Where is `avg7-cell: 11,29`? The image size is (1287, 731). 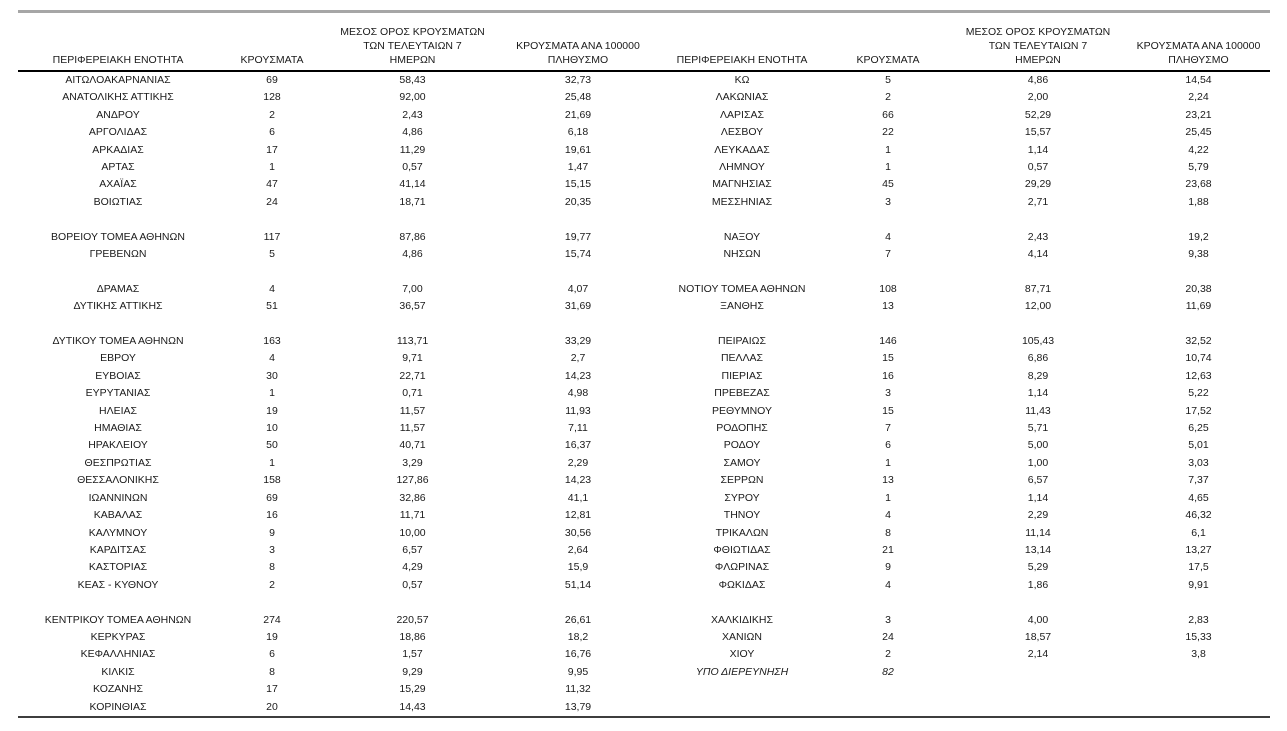
avg7-cell: 11,29 is located at coordinates (412, 149).